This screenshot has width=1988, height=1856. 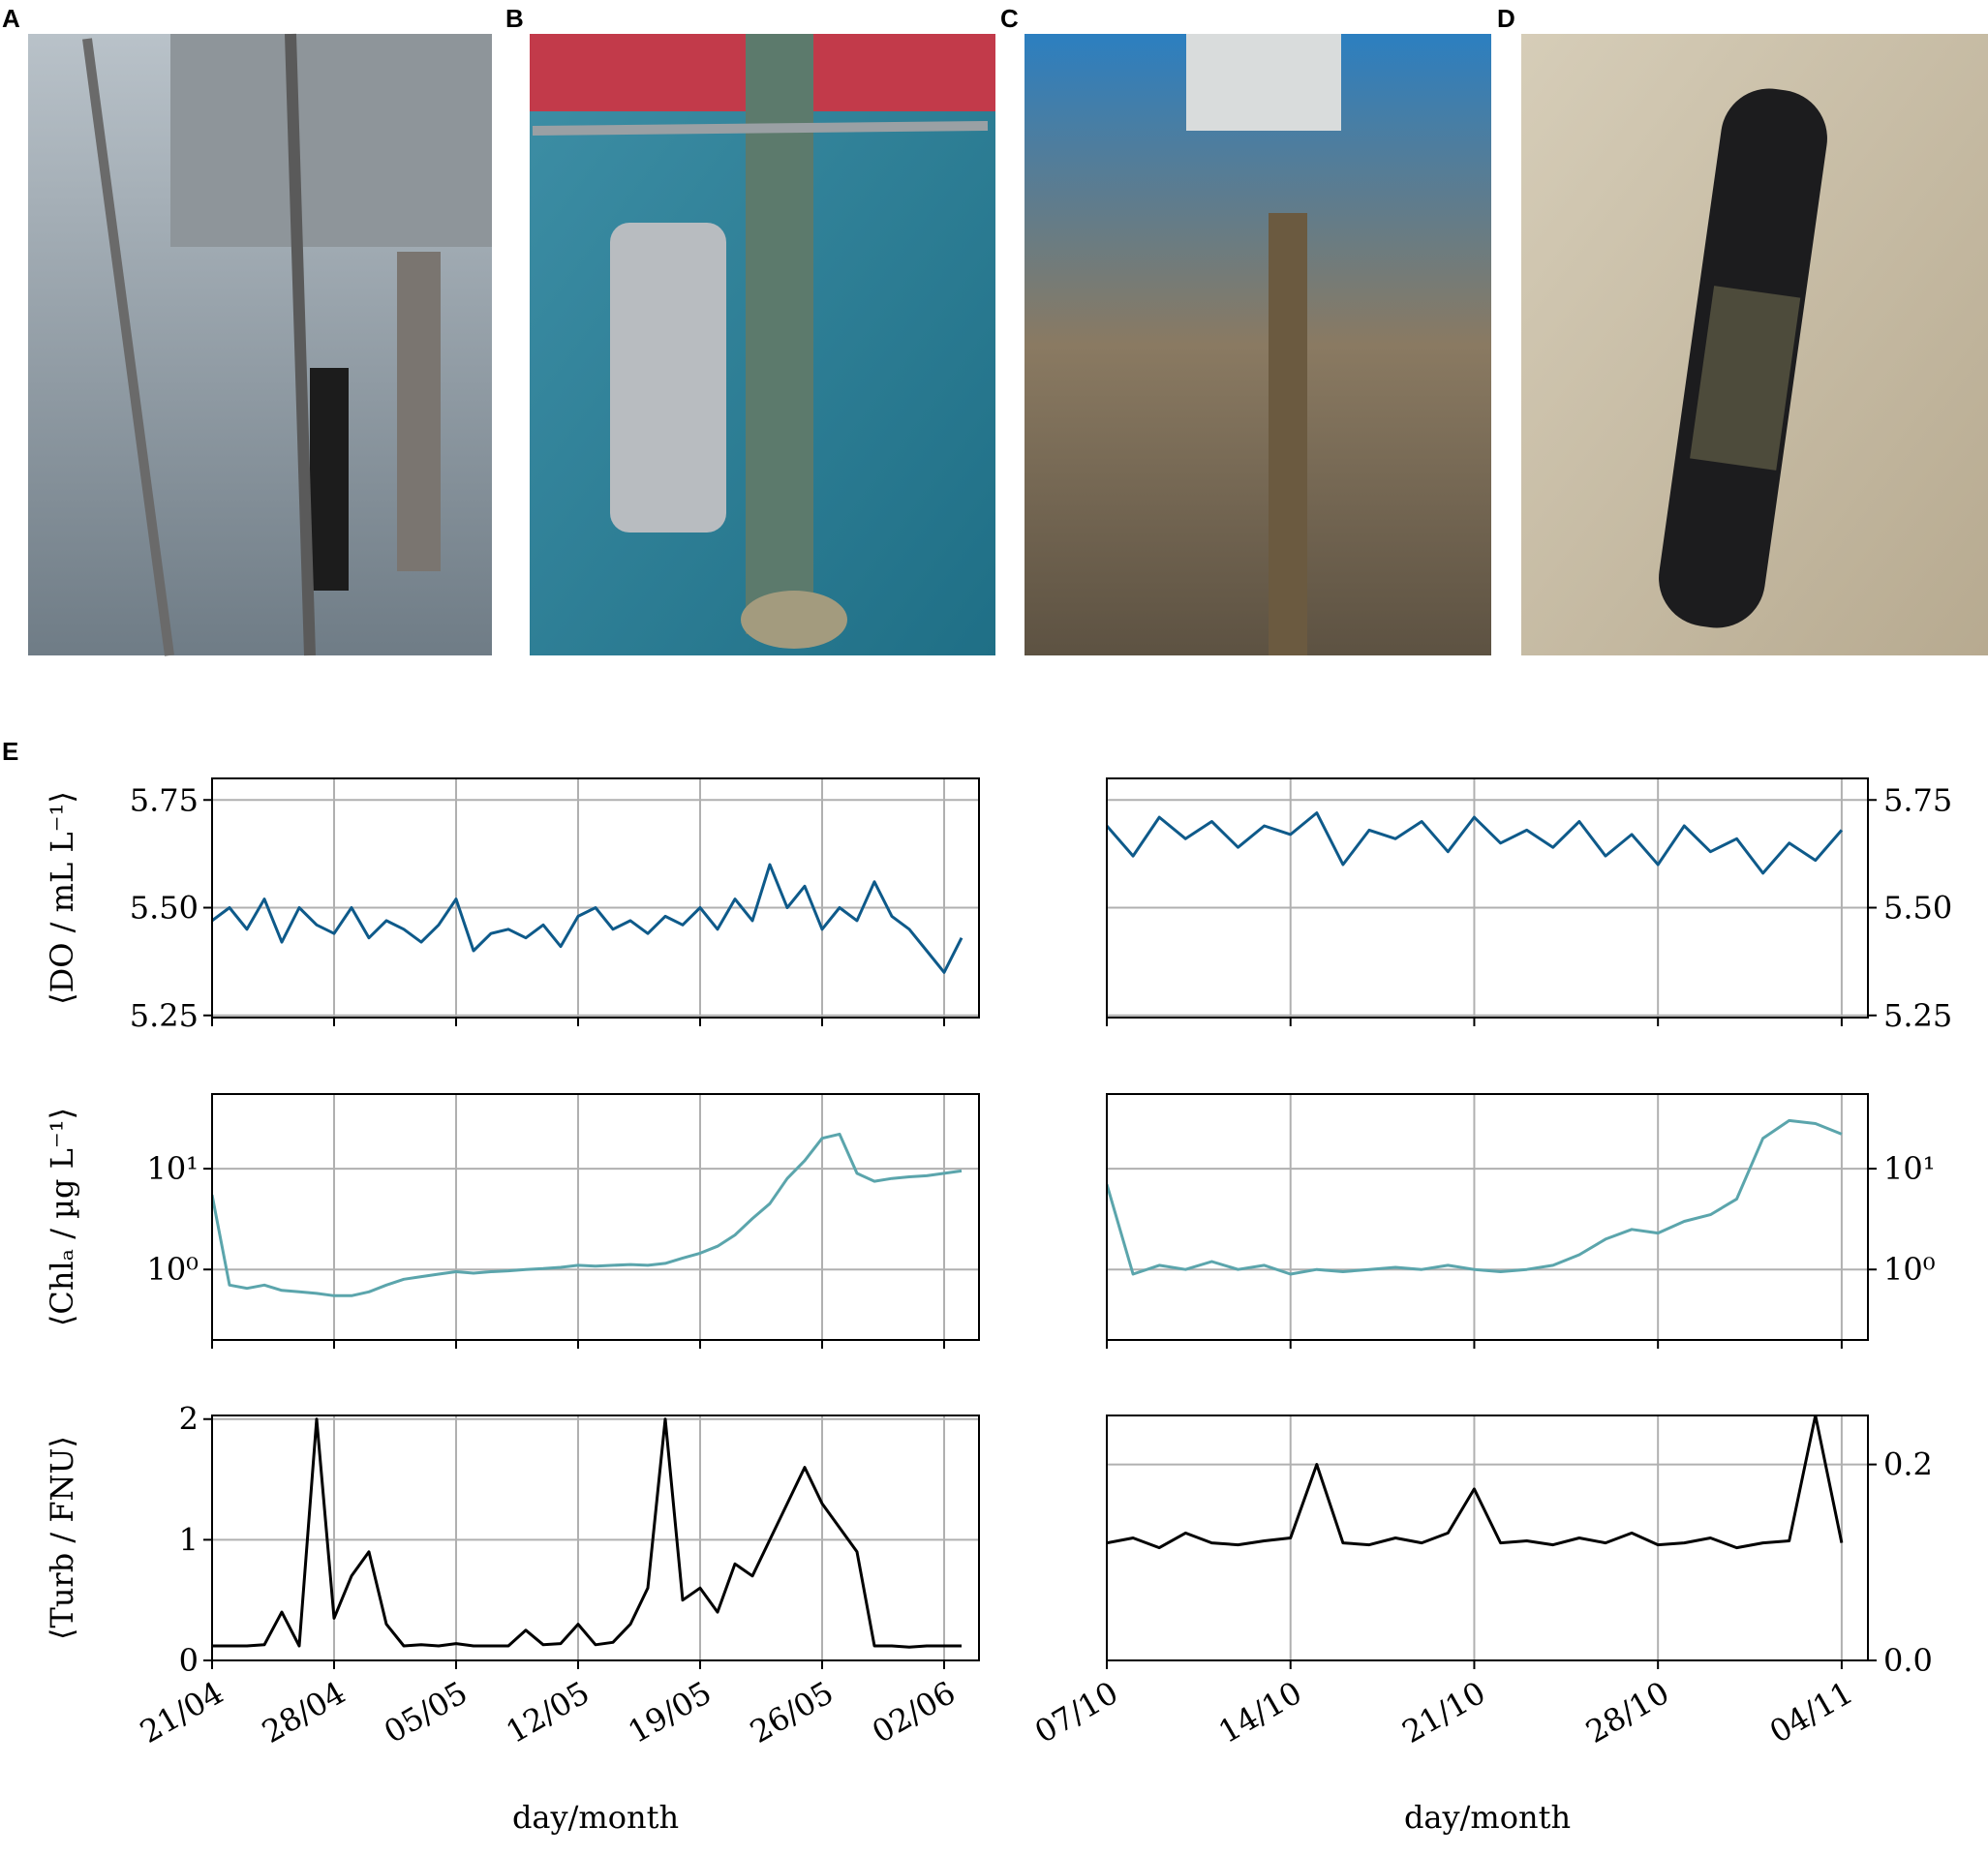 What do you see at coordinates (914, 1712) in the screenshot?
I see `x-tick-label: 02/06` at bounding box center [914, 1712].